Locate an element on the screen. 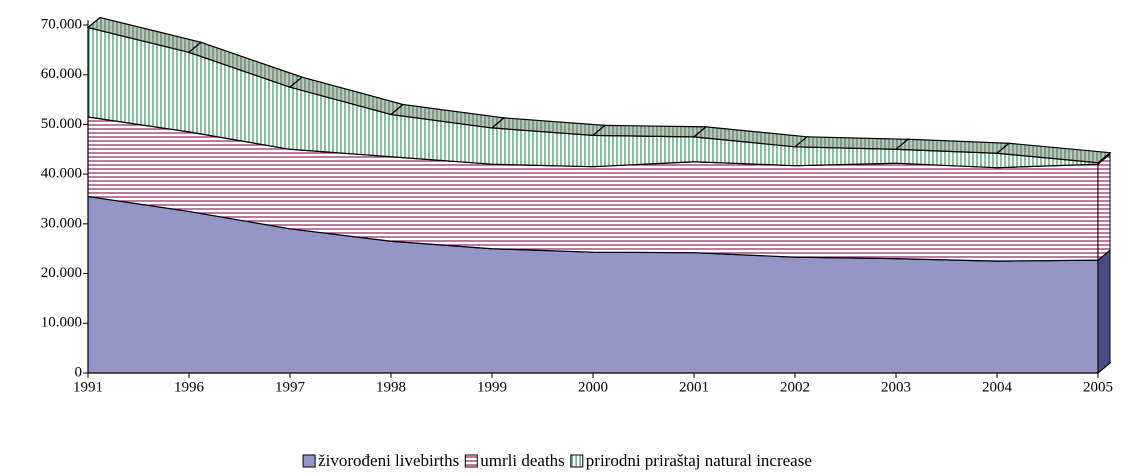 The image size is (1121, 473). y-tick-label: 50.000 is located at coordinates (61, 124).